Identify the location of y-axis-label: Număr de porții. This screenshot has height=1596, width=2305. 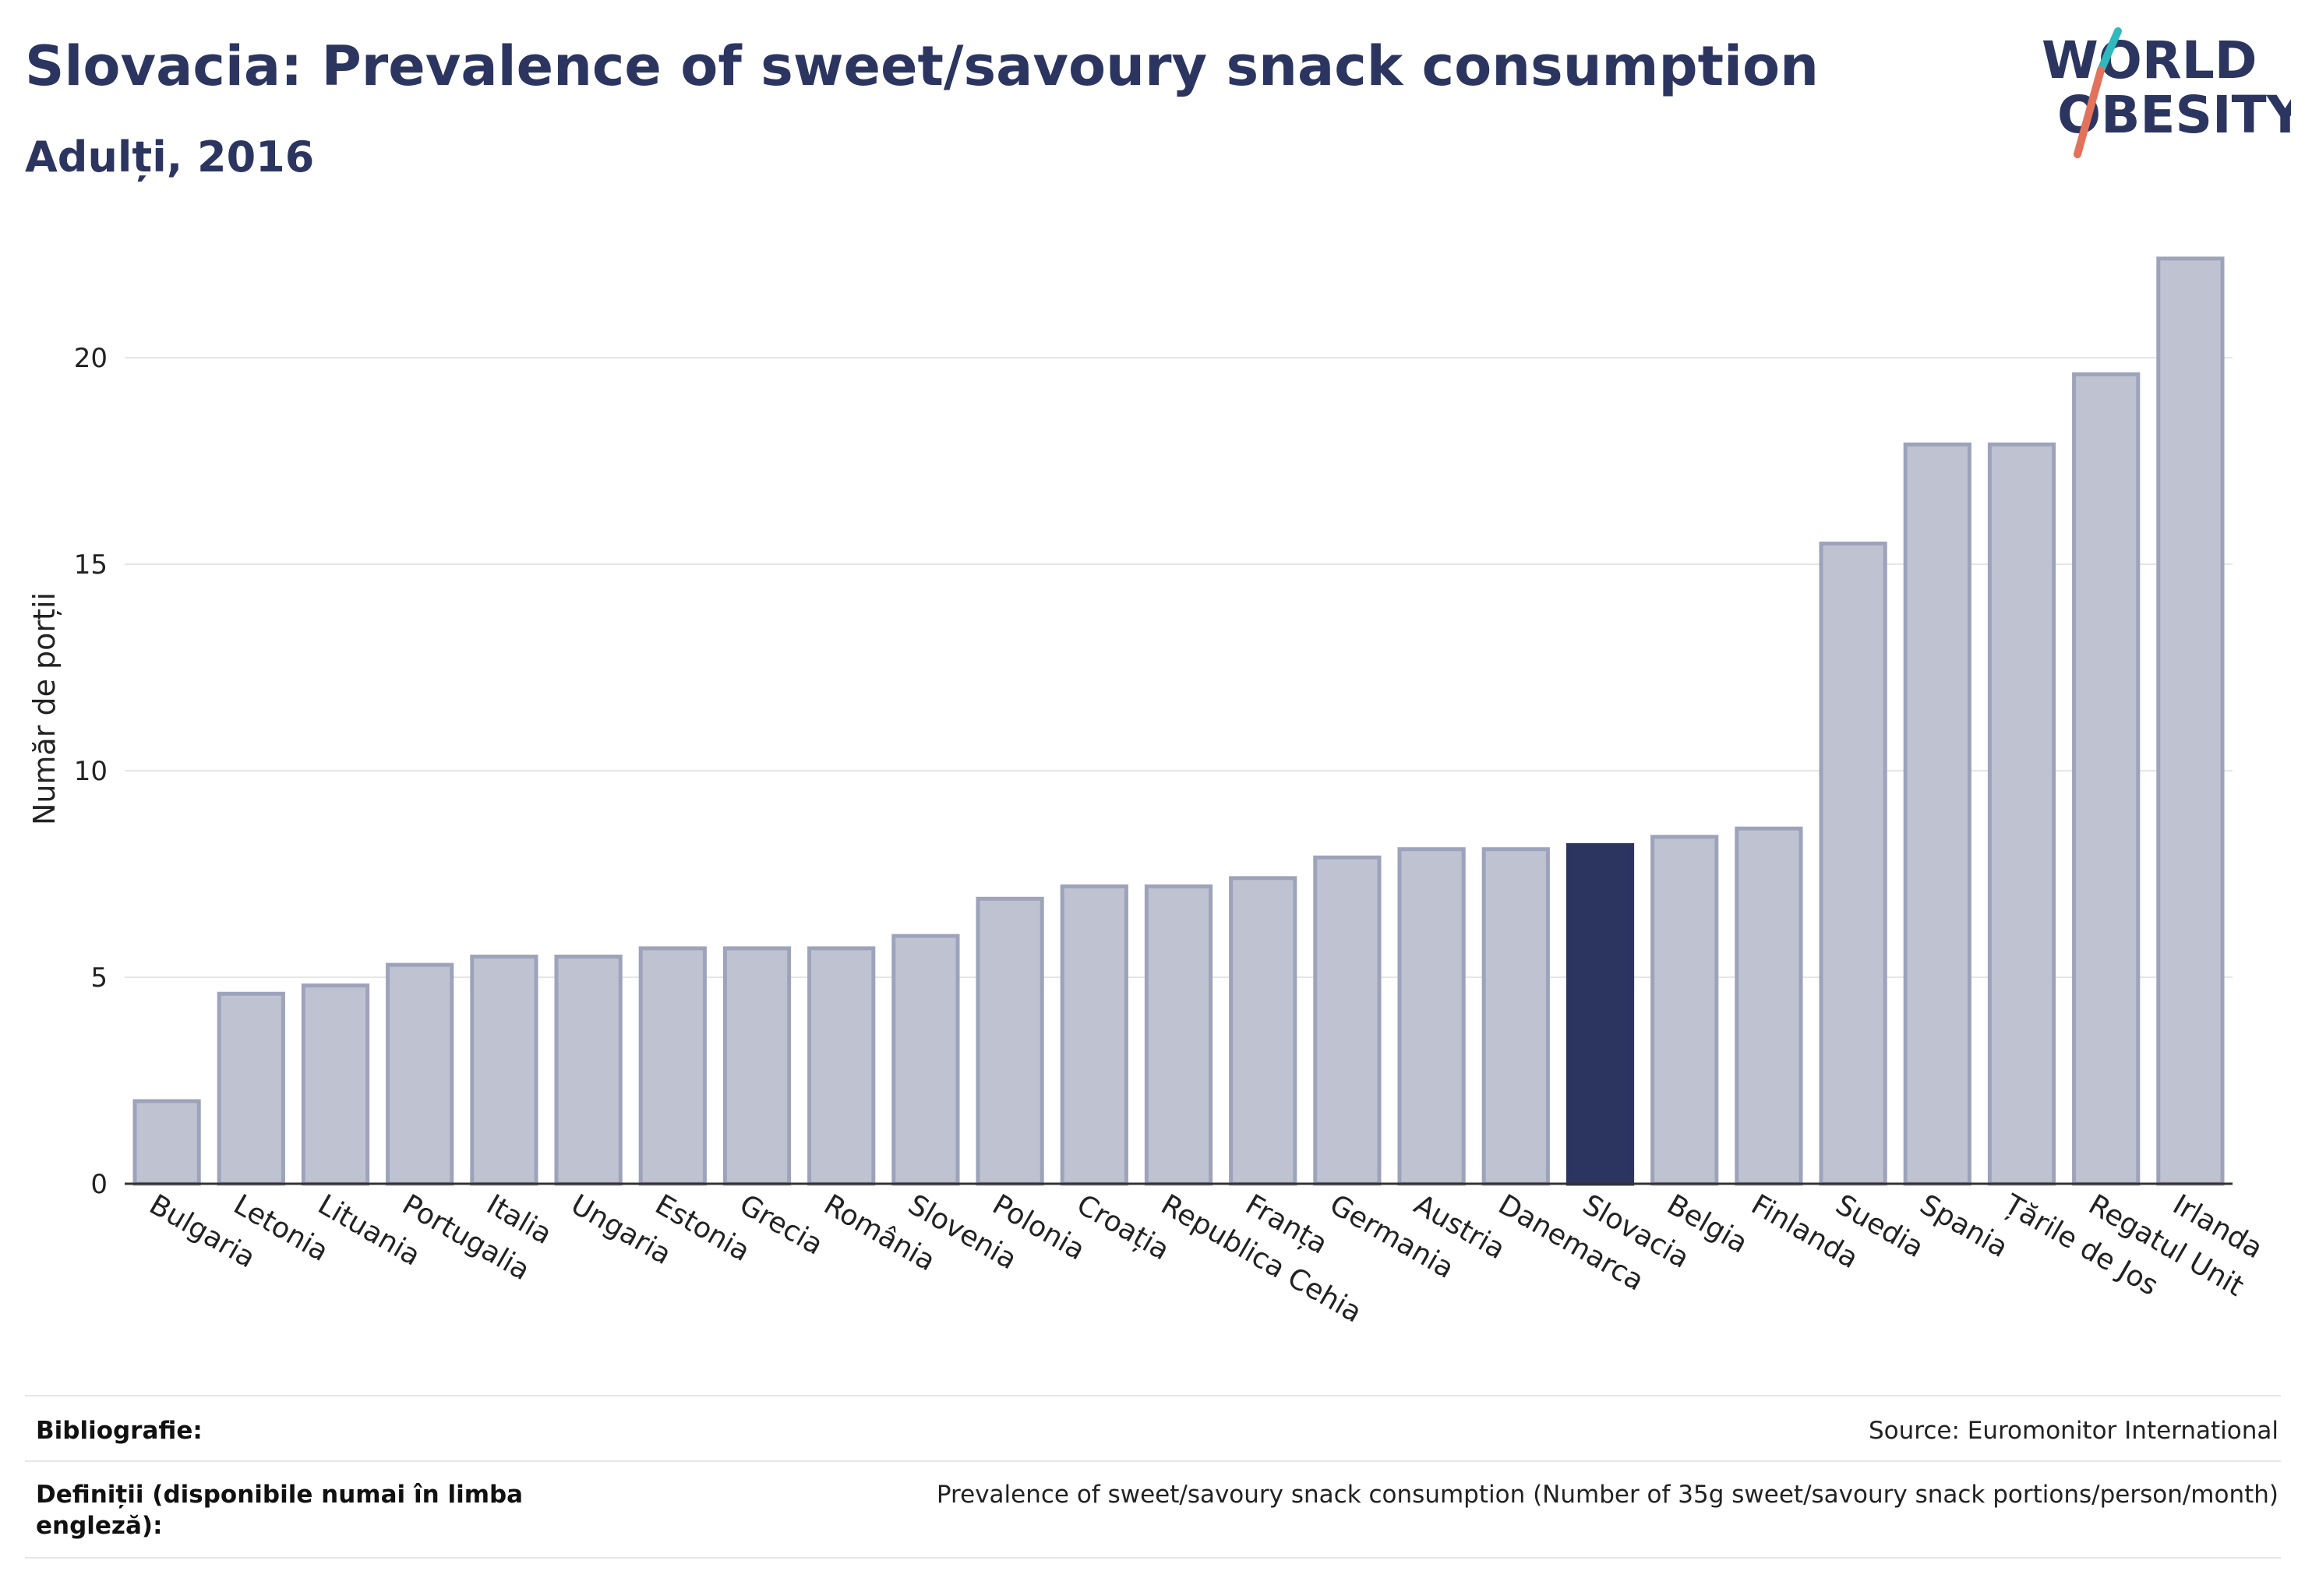
(44, 708).